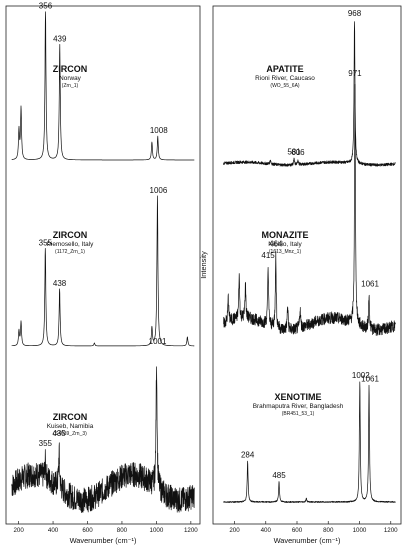 This screenshot has width=405, height=555. What do you see at coordinates (60, 38) in the screenshot?
I see `peak-label: 439` at bounding box center [60, 38].